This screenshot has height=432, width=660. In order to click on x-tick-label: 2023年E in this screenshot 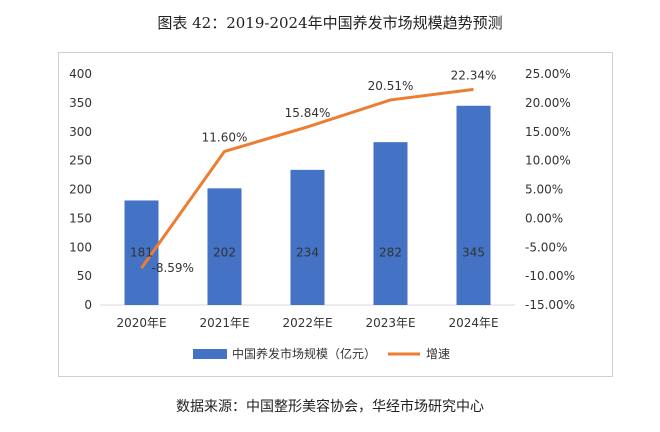, I will do `click(390, 323)`.